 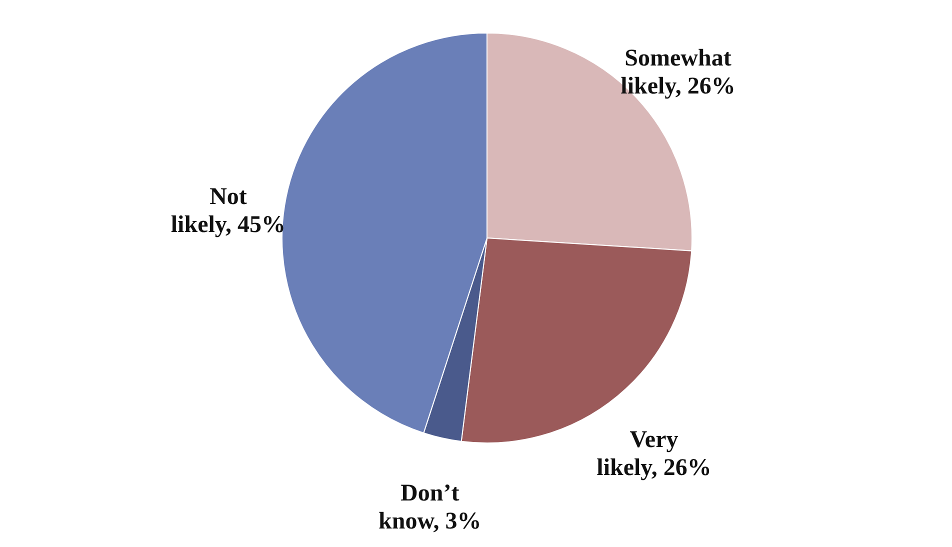 What do you see at coordinates (678, 73) in the screenshot?
I see `slice-label: Somewhat likely, 26%` at bounding box center [678, 73].